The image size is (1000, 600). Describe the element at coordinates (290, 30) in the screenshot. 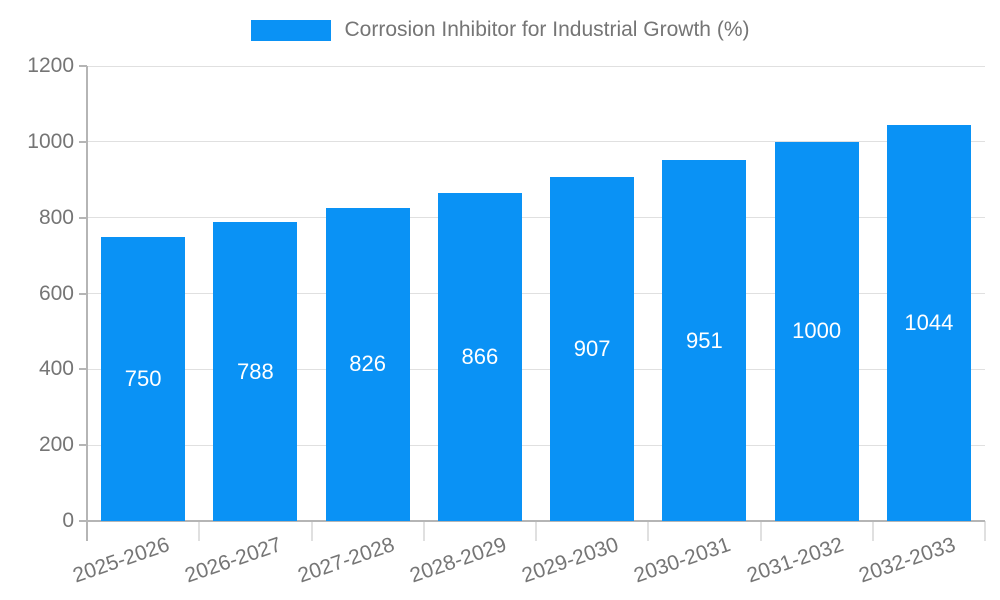

I see `legend-swatch` at that location.